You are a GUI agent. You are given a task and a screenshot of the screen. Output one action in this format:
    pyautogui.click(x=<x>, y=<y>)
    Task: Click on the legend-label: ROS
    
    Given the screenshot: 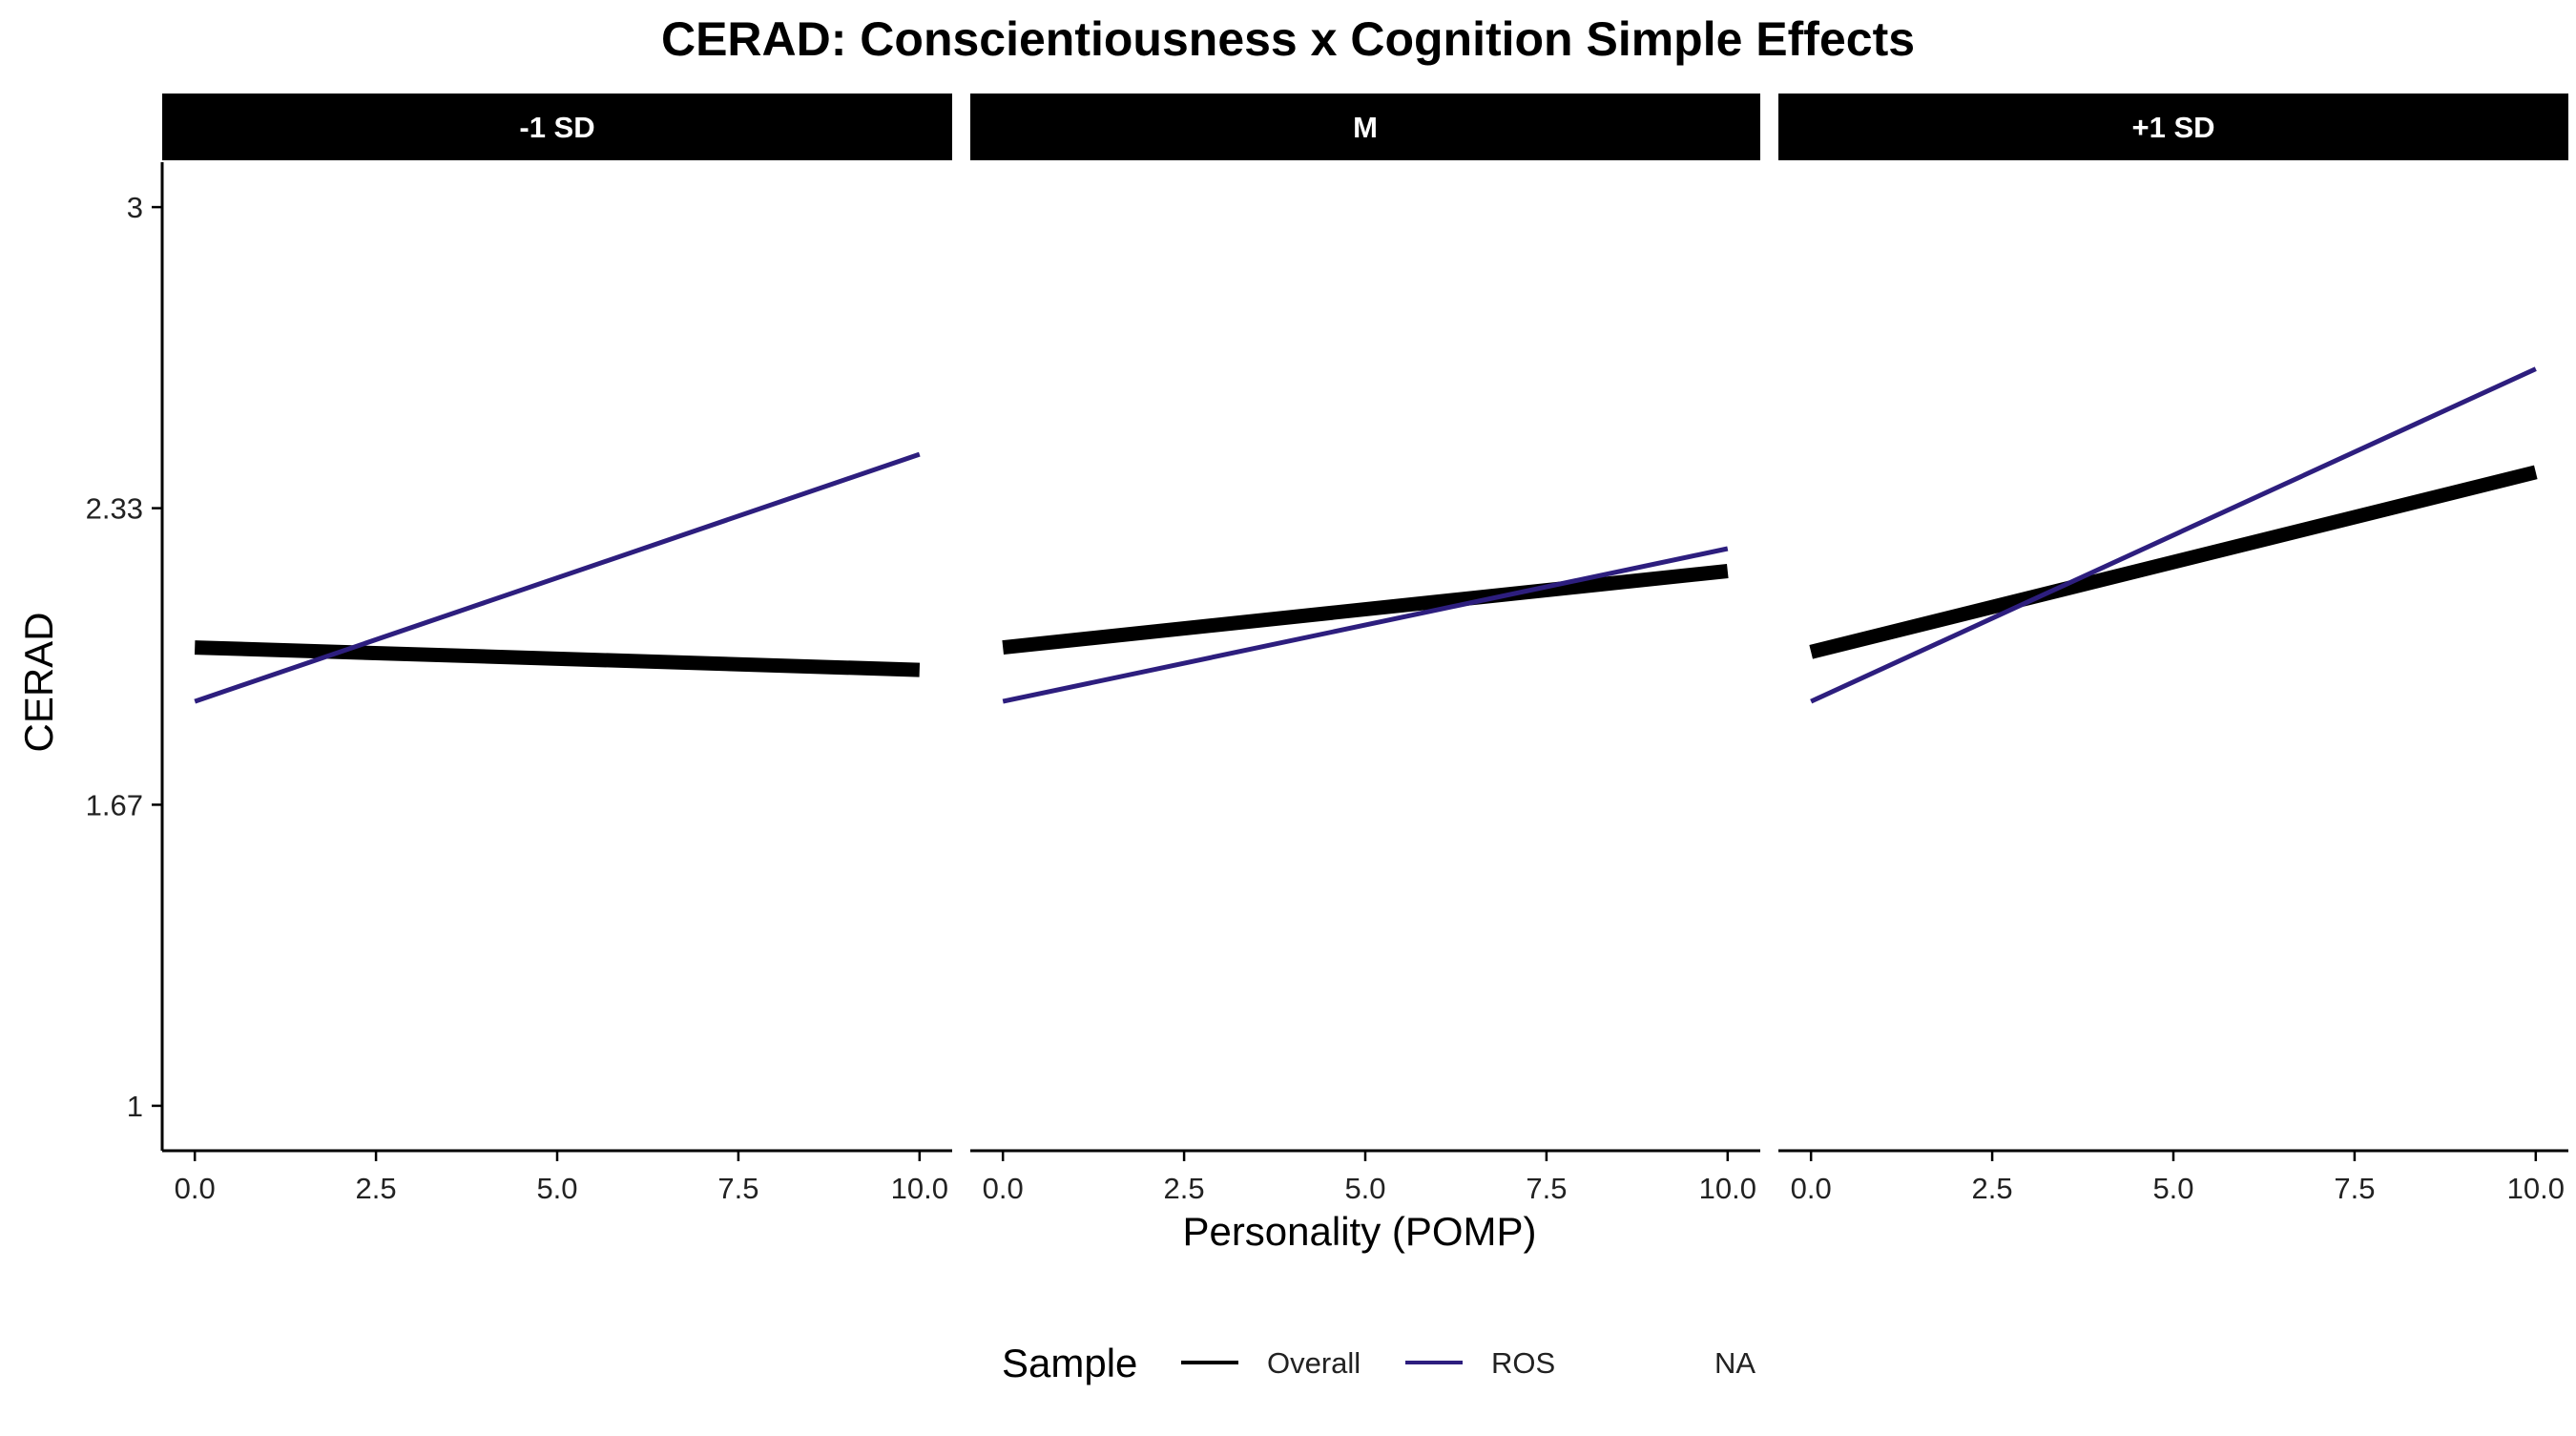 What is the action you would take?
    pyautogui.click(x=1523, y=1363)
    